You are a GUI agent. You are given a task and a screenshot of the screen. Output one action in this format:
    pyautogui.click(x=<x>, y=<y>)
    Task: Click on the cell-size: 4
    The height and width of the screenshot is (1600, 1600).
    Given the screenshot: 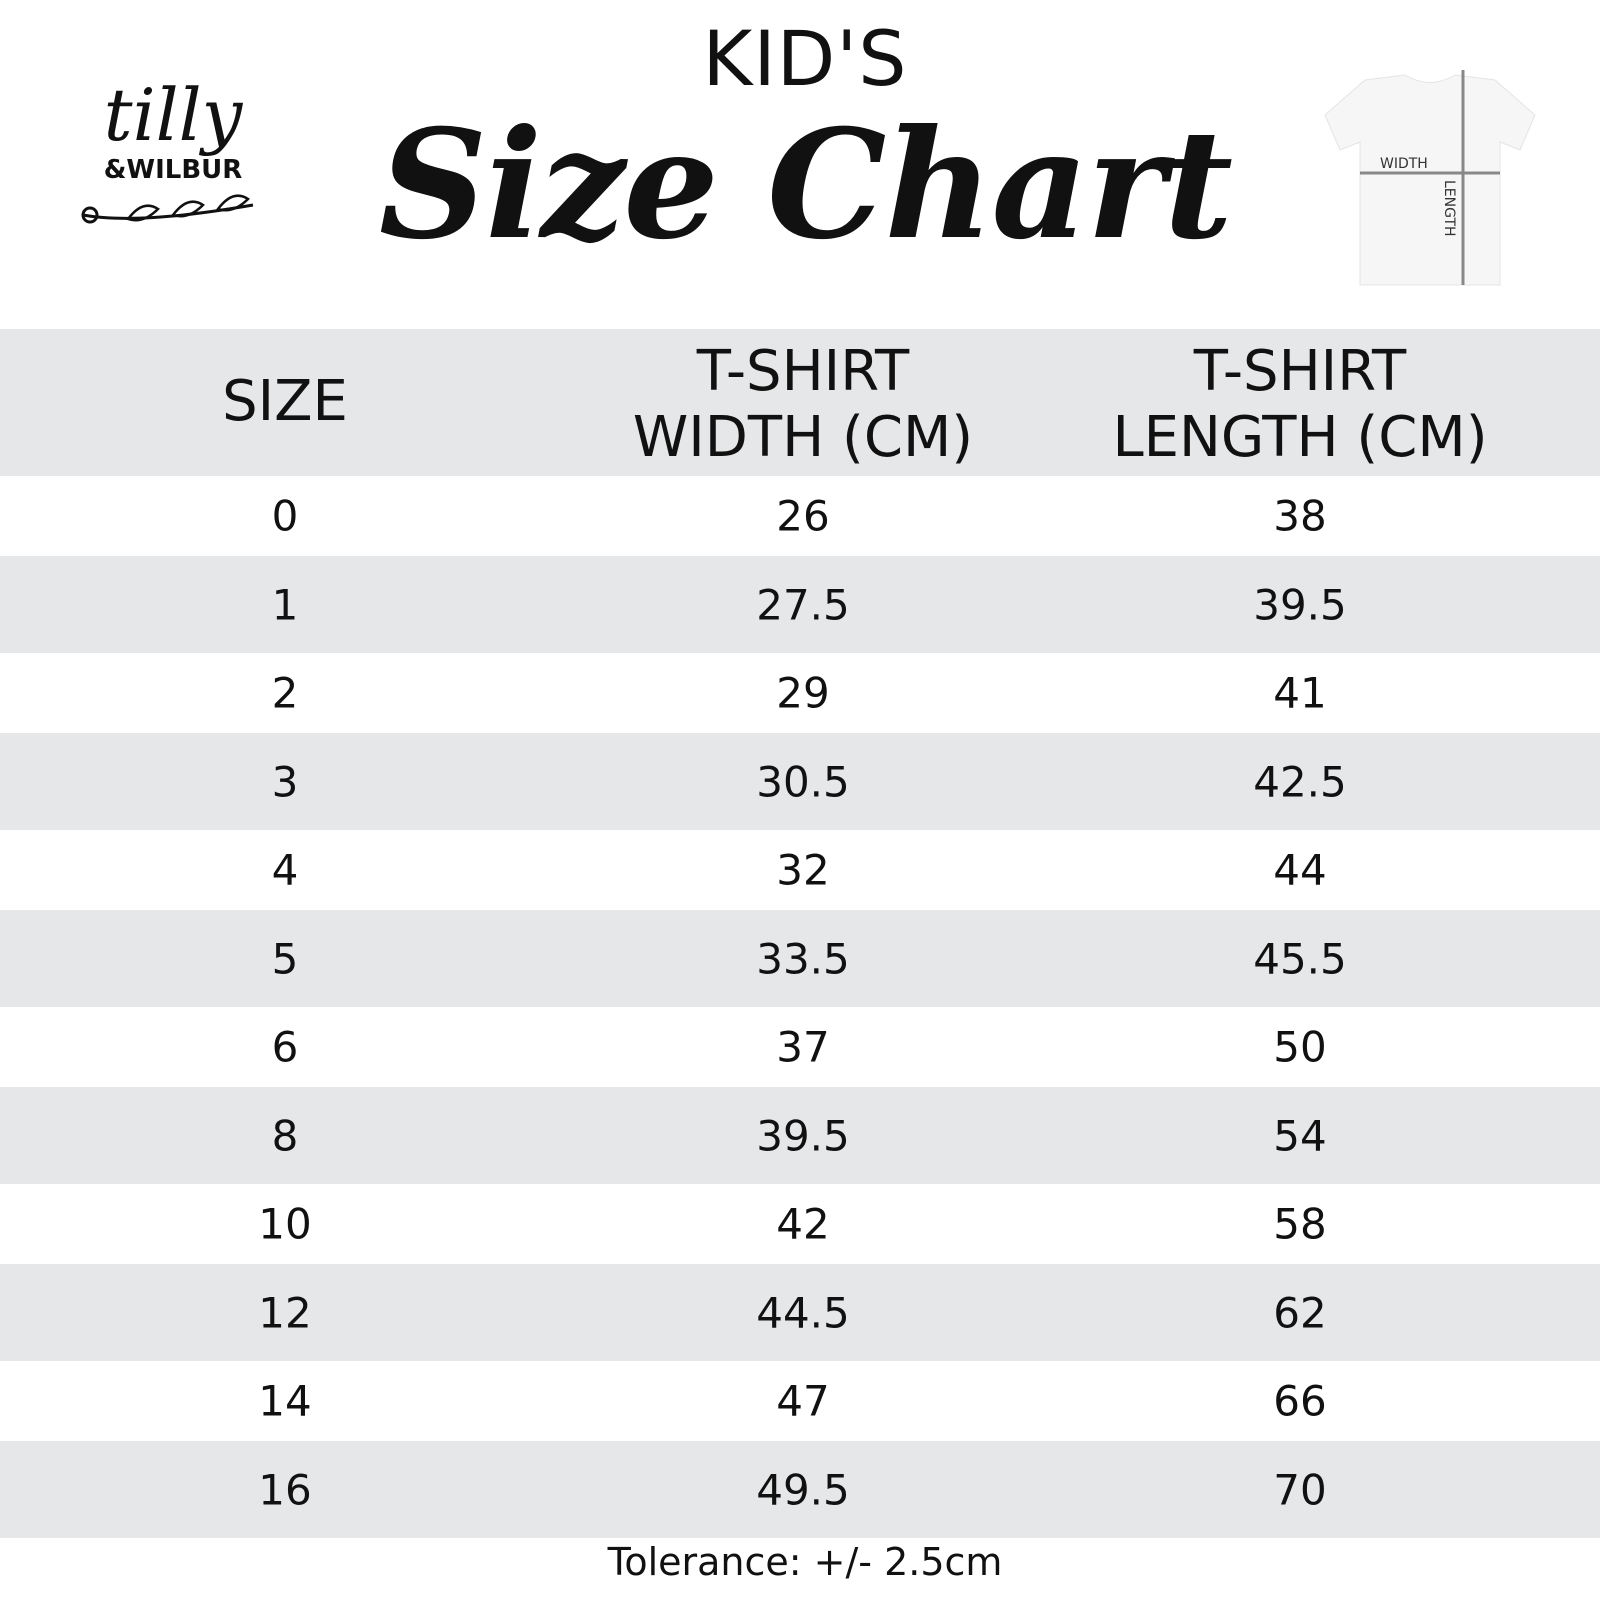 What is the action you would take?
    pyautogui.click(x=285, y=870)
    